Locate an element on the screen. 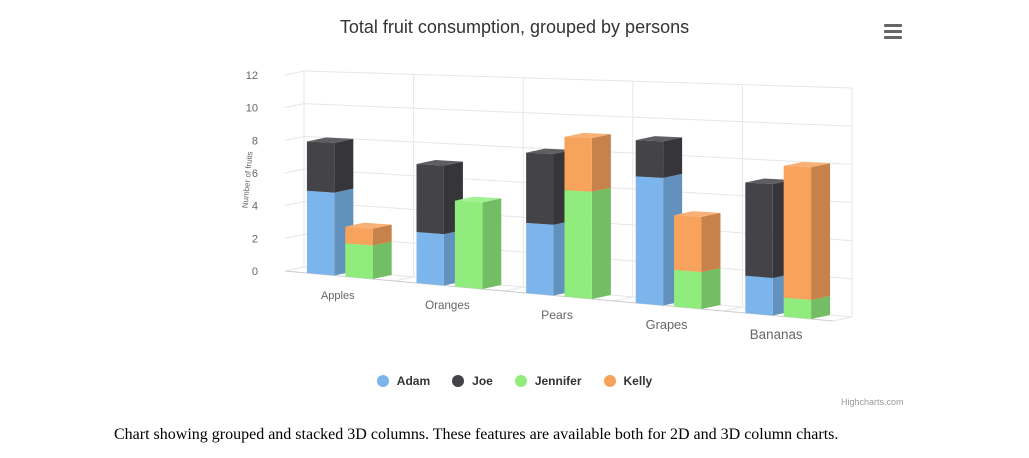  legend-label: Joe is located at coordinates (482, 381).